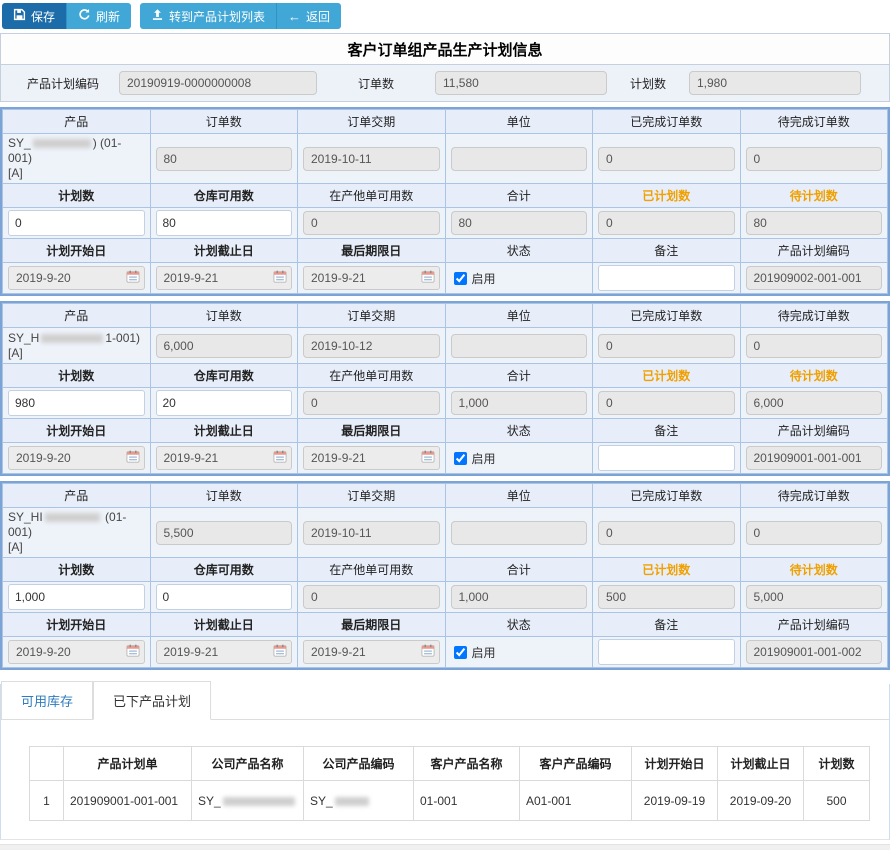  Describe the element at coordinates (813, 278) in the screenshot. I see `plan-code-value: 201909002-001-001` at that location.